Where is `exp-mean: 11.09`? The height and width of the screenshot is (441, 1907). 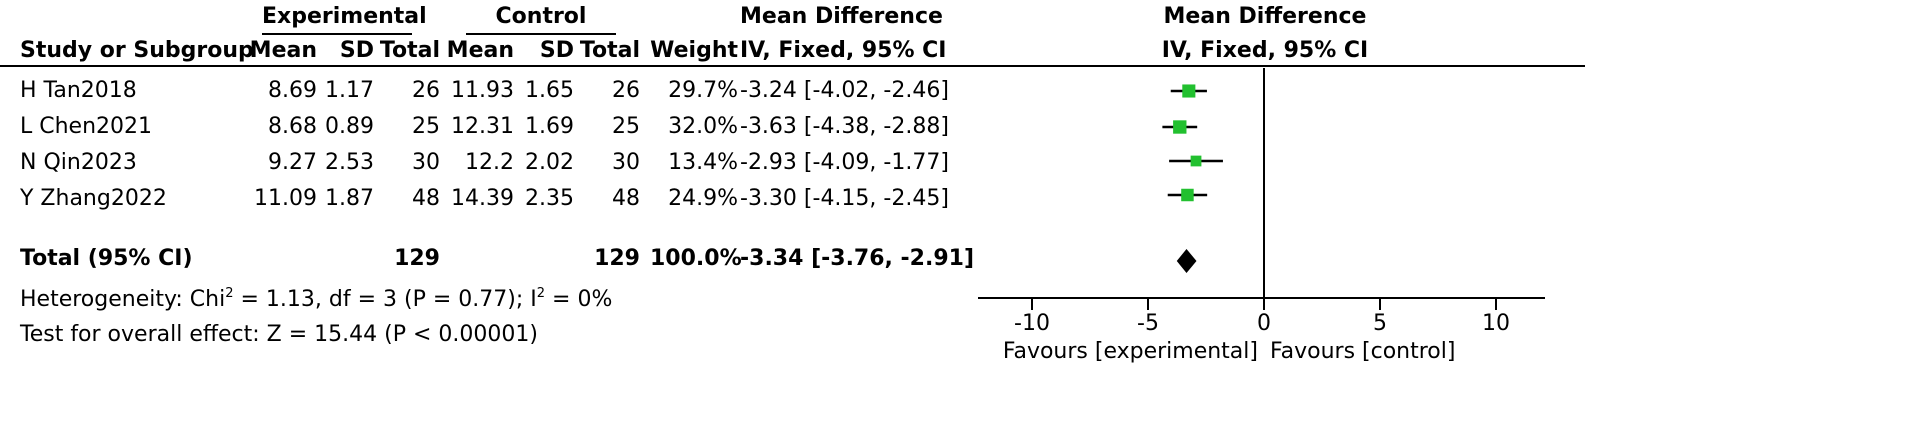 exp-mean: 11.09 is located at coordinates (285, 198).